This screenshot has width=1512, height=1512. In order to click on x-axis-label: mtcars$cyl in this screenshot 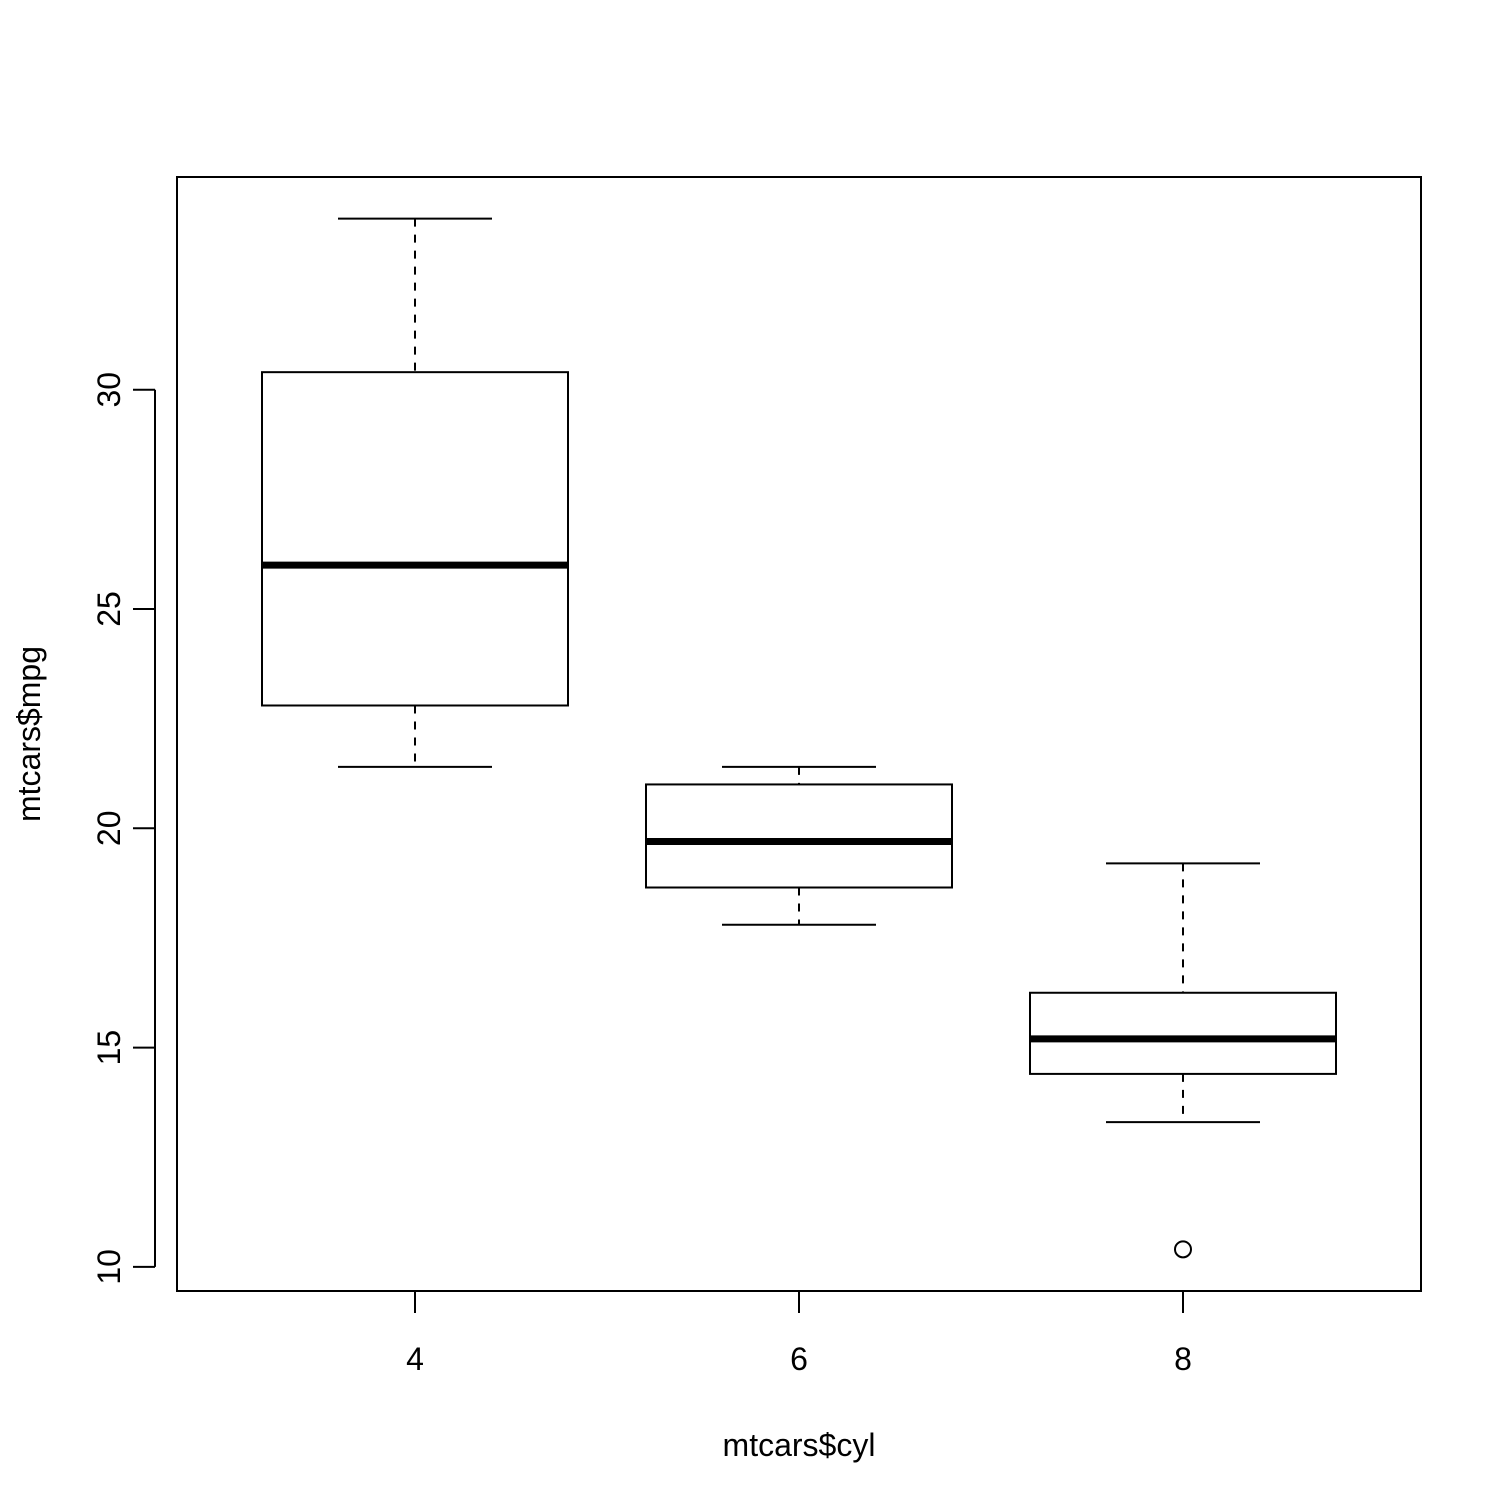, I will do `click(799, 1445)`.